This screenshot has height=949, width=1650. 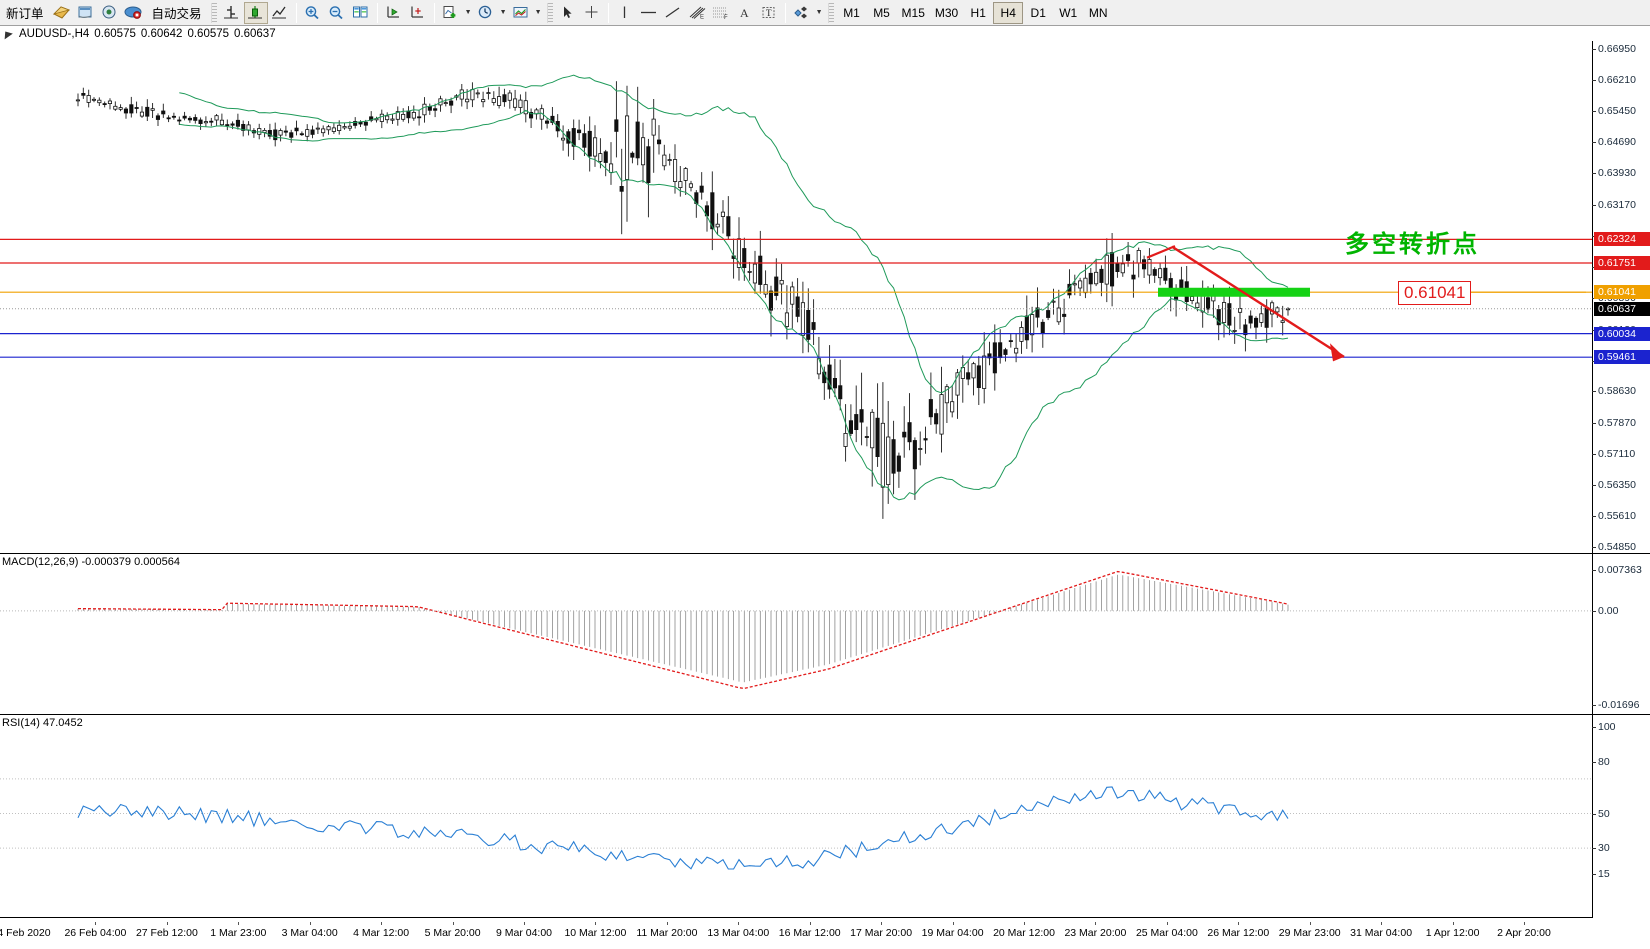 What do you see at coordinates (1068, 12) in the screenshot?
I see `timeframe-w1: W1` at bounding box center [1068, 12].